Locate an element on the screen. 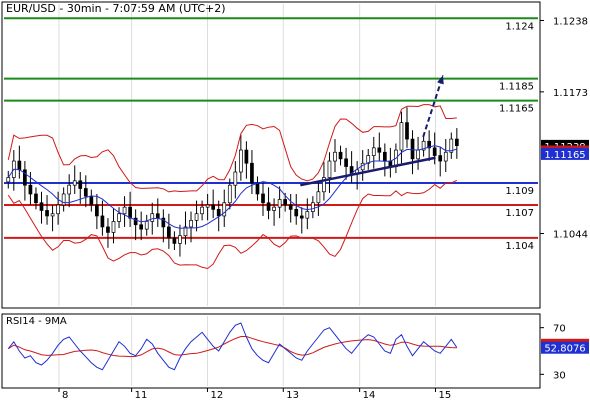  rsi-label: RSI14 - 9MA is located at coordinates (36, 321).